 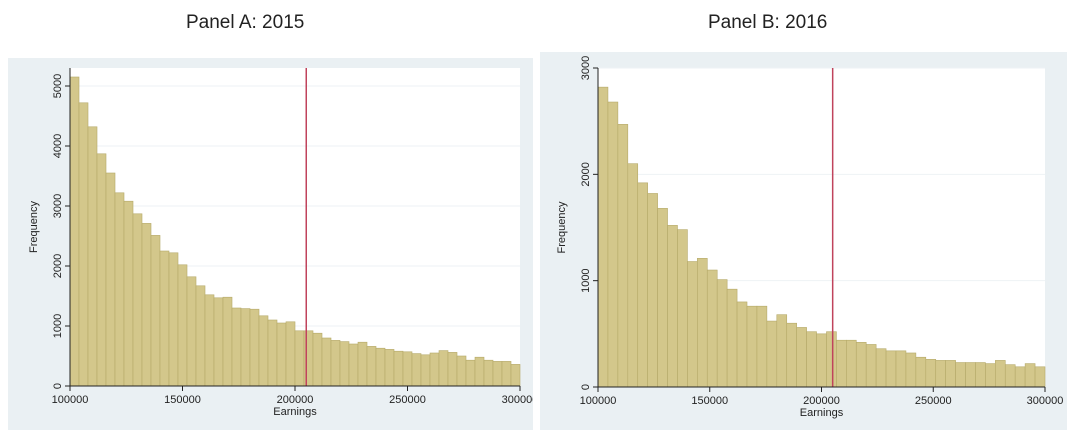 What do you see at coordinates (58, 86) in the screenshot?
I see `y-tick-label: 5000` at bounding box center [58, 86].